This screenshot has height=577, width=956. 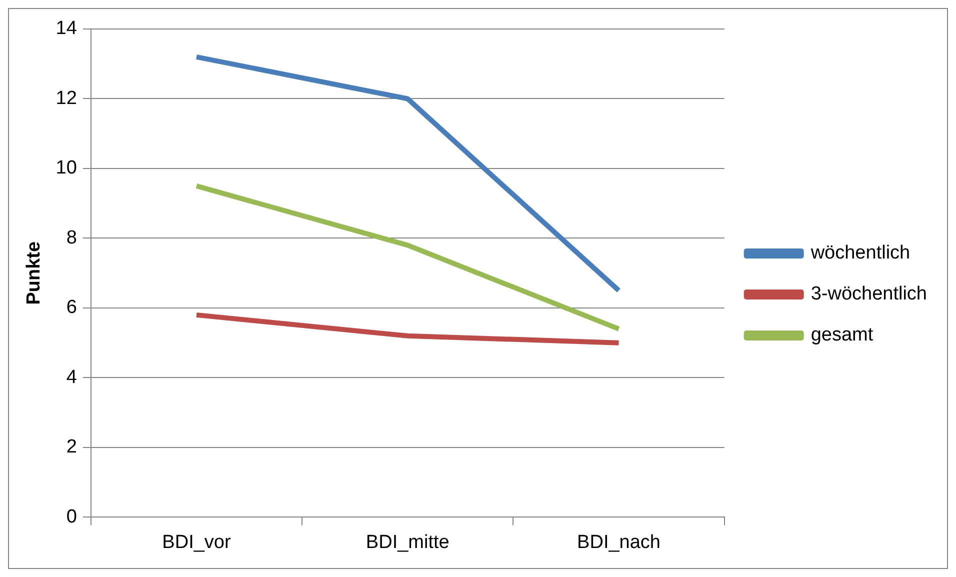 I want to click on y-tick-label: 6, so click(x=71, y=307).